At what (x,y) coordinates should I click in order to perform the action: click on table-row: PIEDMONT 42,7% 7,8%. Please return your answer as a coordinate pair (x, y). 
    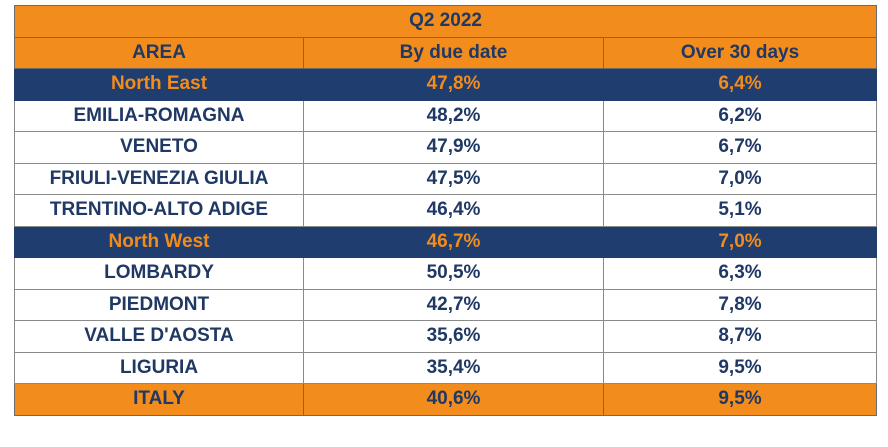
    Looking at the image, I should click on (446, 304).